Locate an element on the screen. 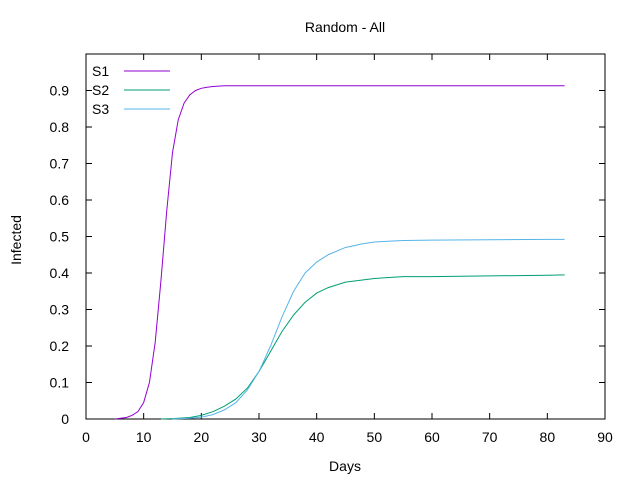 The width and height of the screenshot is (640, 480). legend-label-s3: S3 is located at coordinates (100, 109).